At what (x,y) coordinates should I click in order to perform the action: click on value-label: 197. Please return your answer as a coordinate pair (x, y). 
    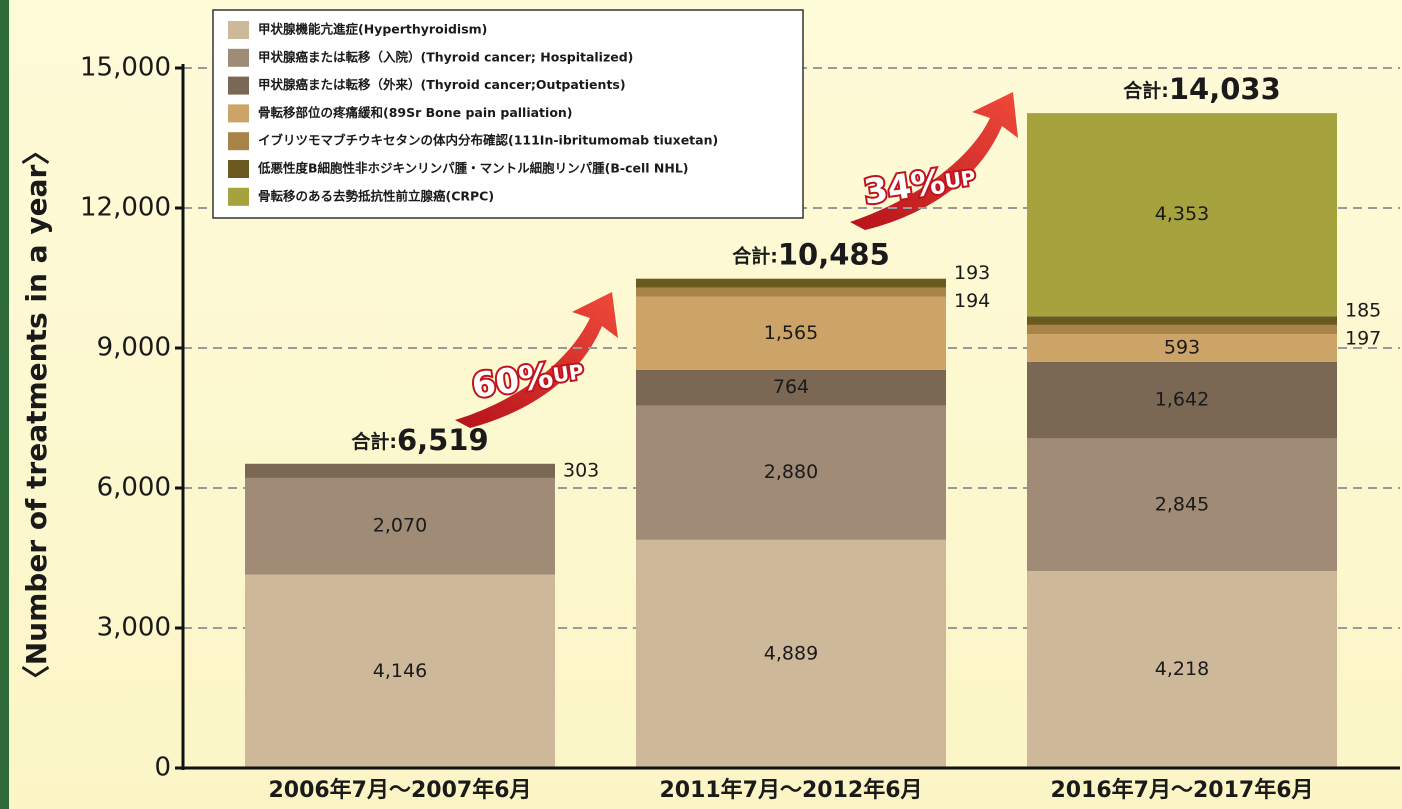
    Looking at the image, I should click on (1363, 339).